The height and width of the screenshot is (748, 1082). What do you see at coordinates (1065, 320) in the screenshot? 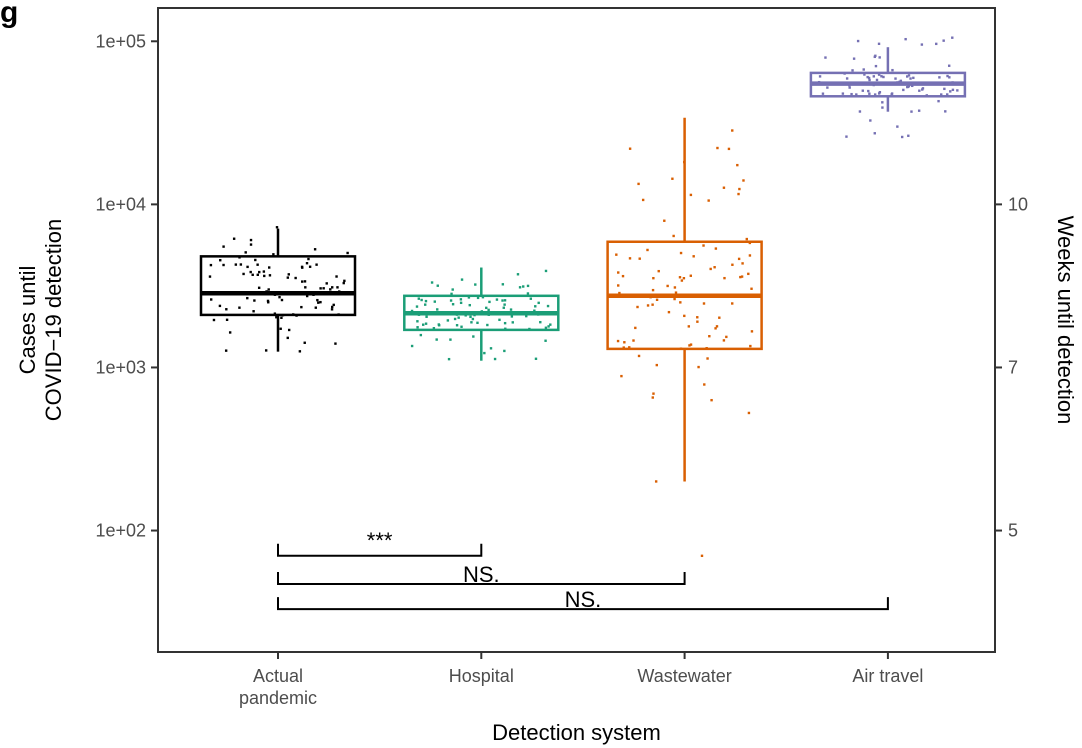
I see `y2-axis-title: Weeks until detection` at bounding box center [1065, 320].